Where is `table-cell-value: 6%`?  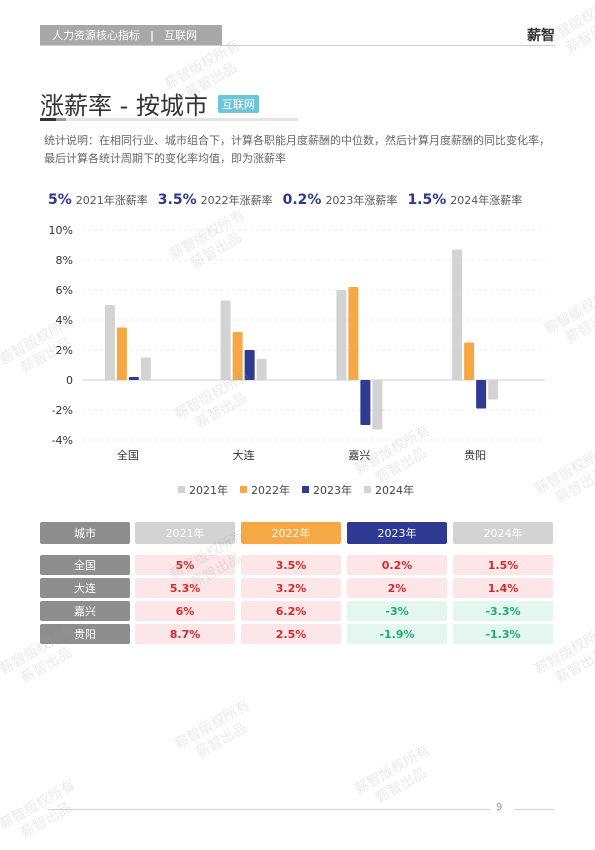
table-cell-value: 6% is located at coordinates (185, 611).